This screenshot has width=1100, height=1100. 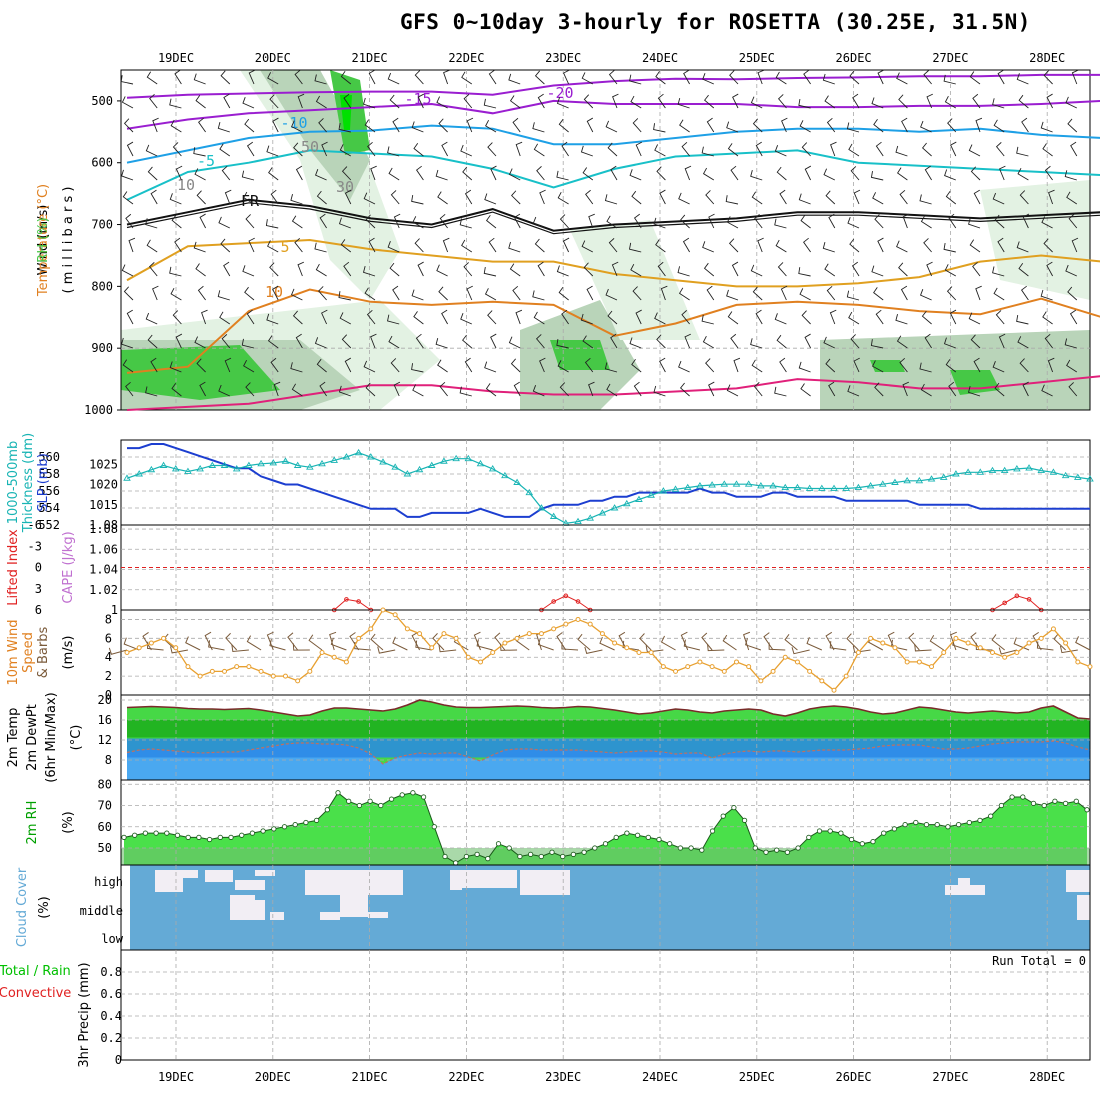 What do you see at coordinates (35, 971) in the screenshot?
I see `precip-legend-total: Total / Rain` at bounding box center [35, 971].